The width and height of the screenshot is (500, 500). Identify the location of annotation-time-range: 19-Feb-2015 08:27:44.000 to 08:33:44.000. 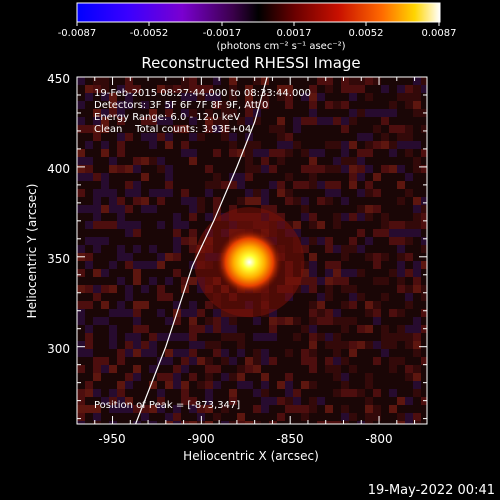
(202, 93).